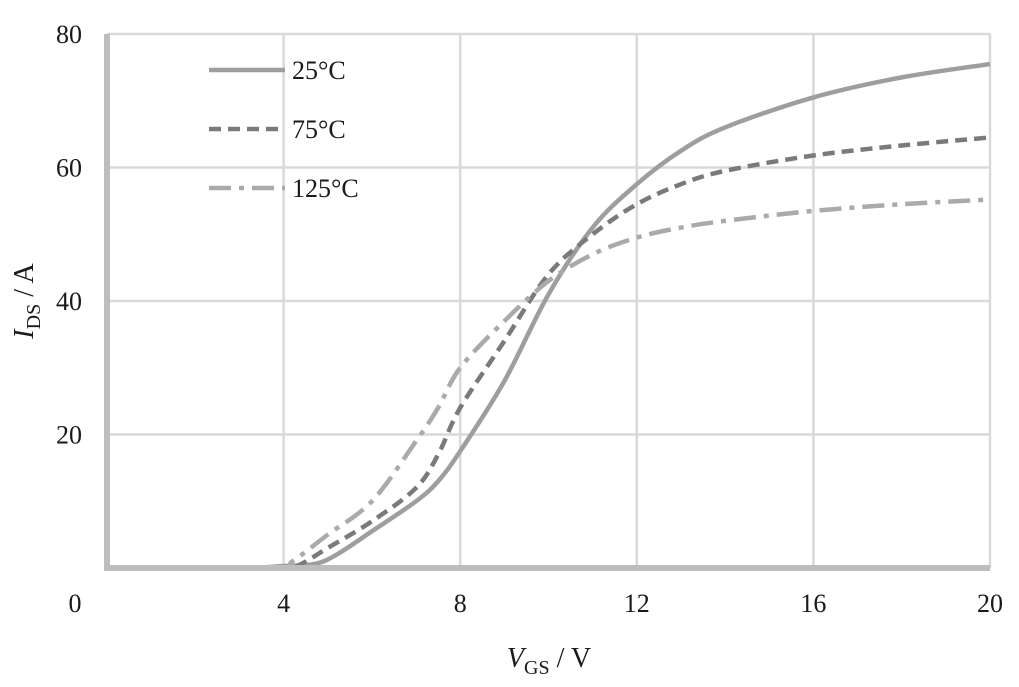 The image size is (1019, 687). I want to click on x-tick-label: 8, so click(460, 603).